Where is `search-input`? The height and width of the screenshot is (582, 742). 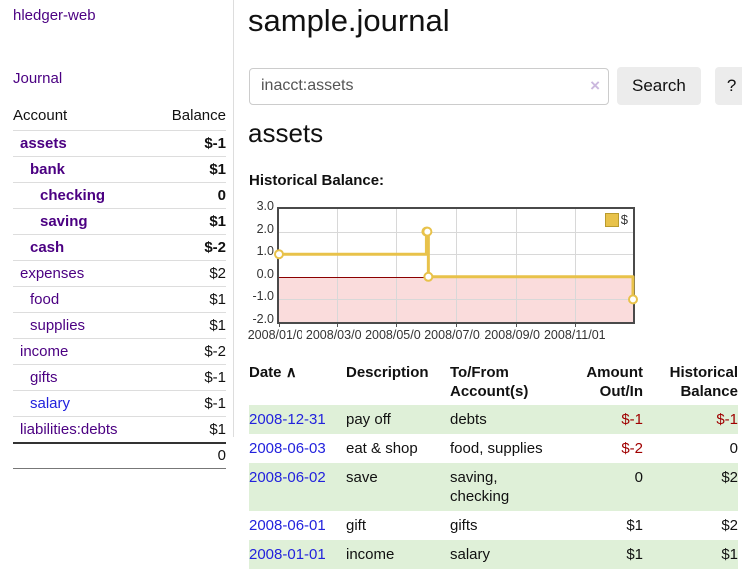
search-input is located at coordinates (429, 86).